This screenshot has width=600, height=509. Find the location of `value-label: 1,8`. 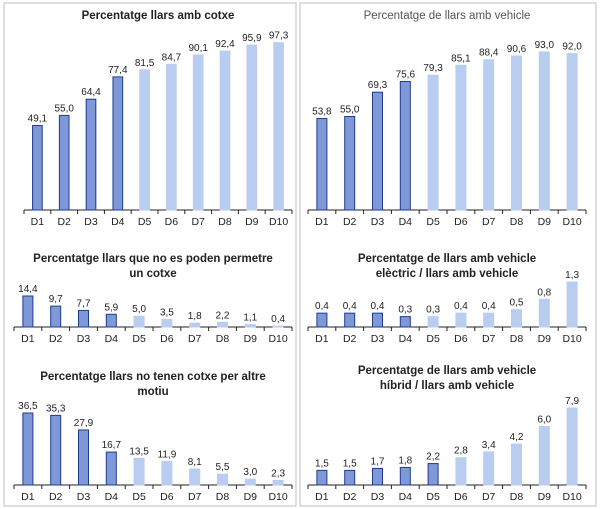

value-label: 1,8 is located at coordinates (195, 316).